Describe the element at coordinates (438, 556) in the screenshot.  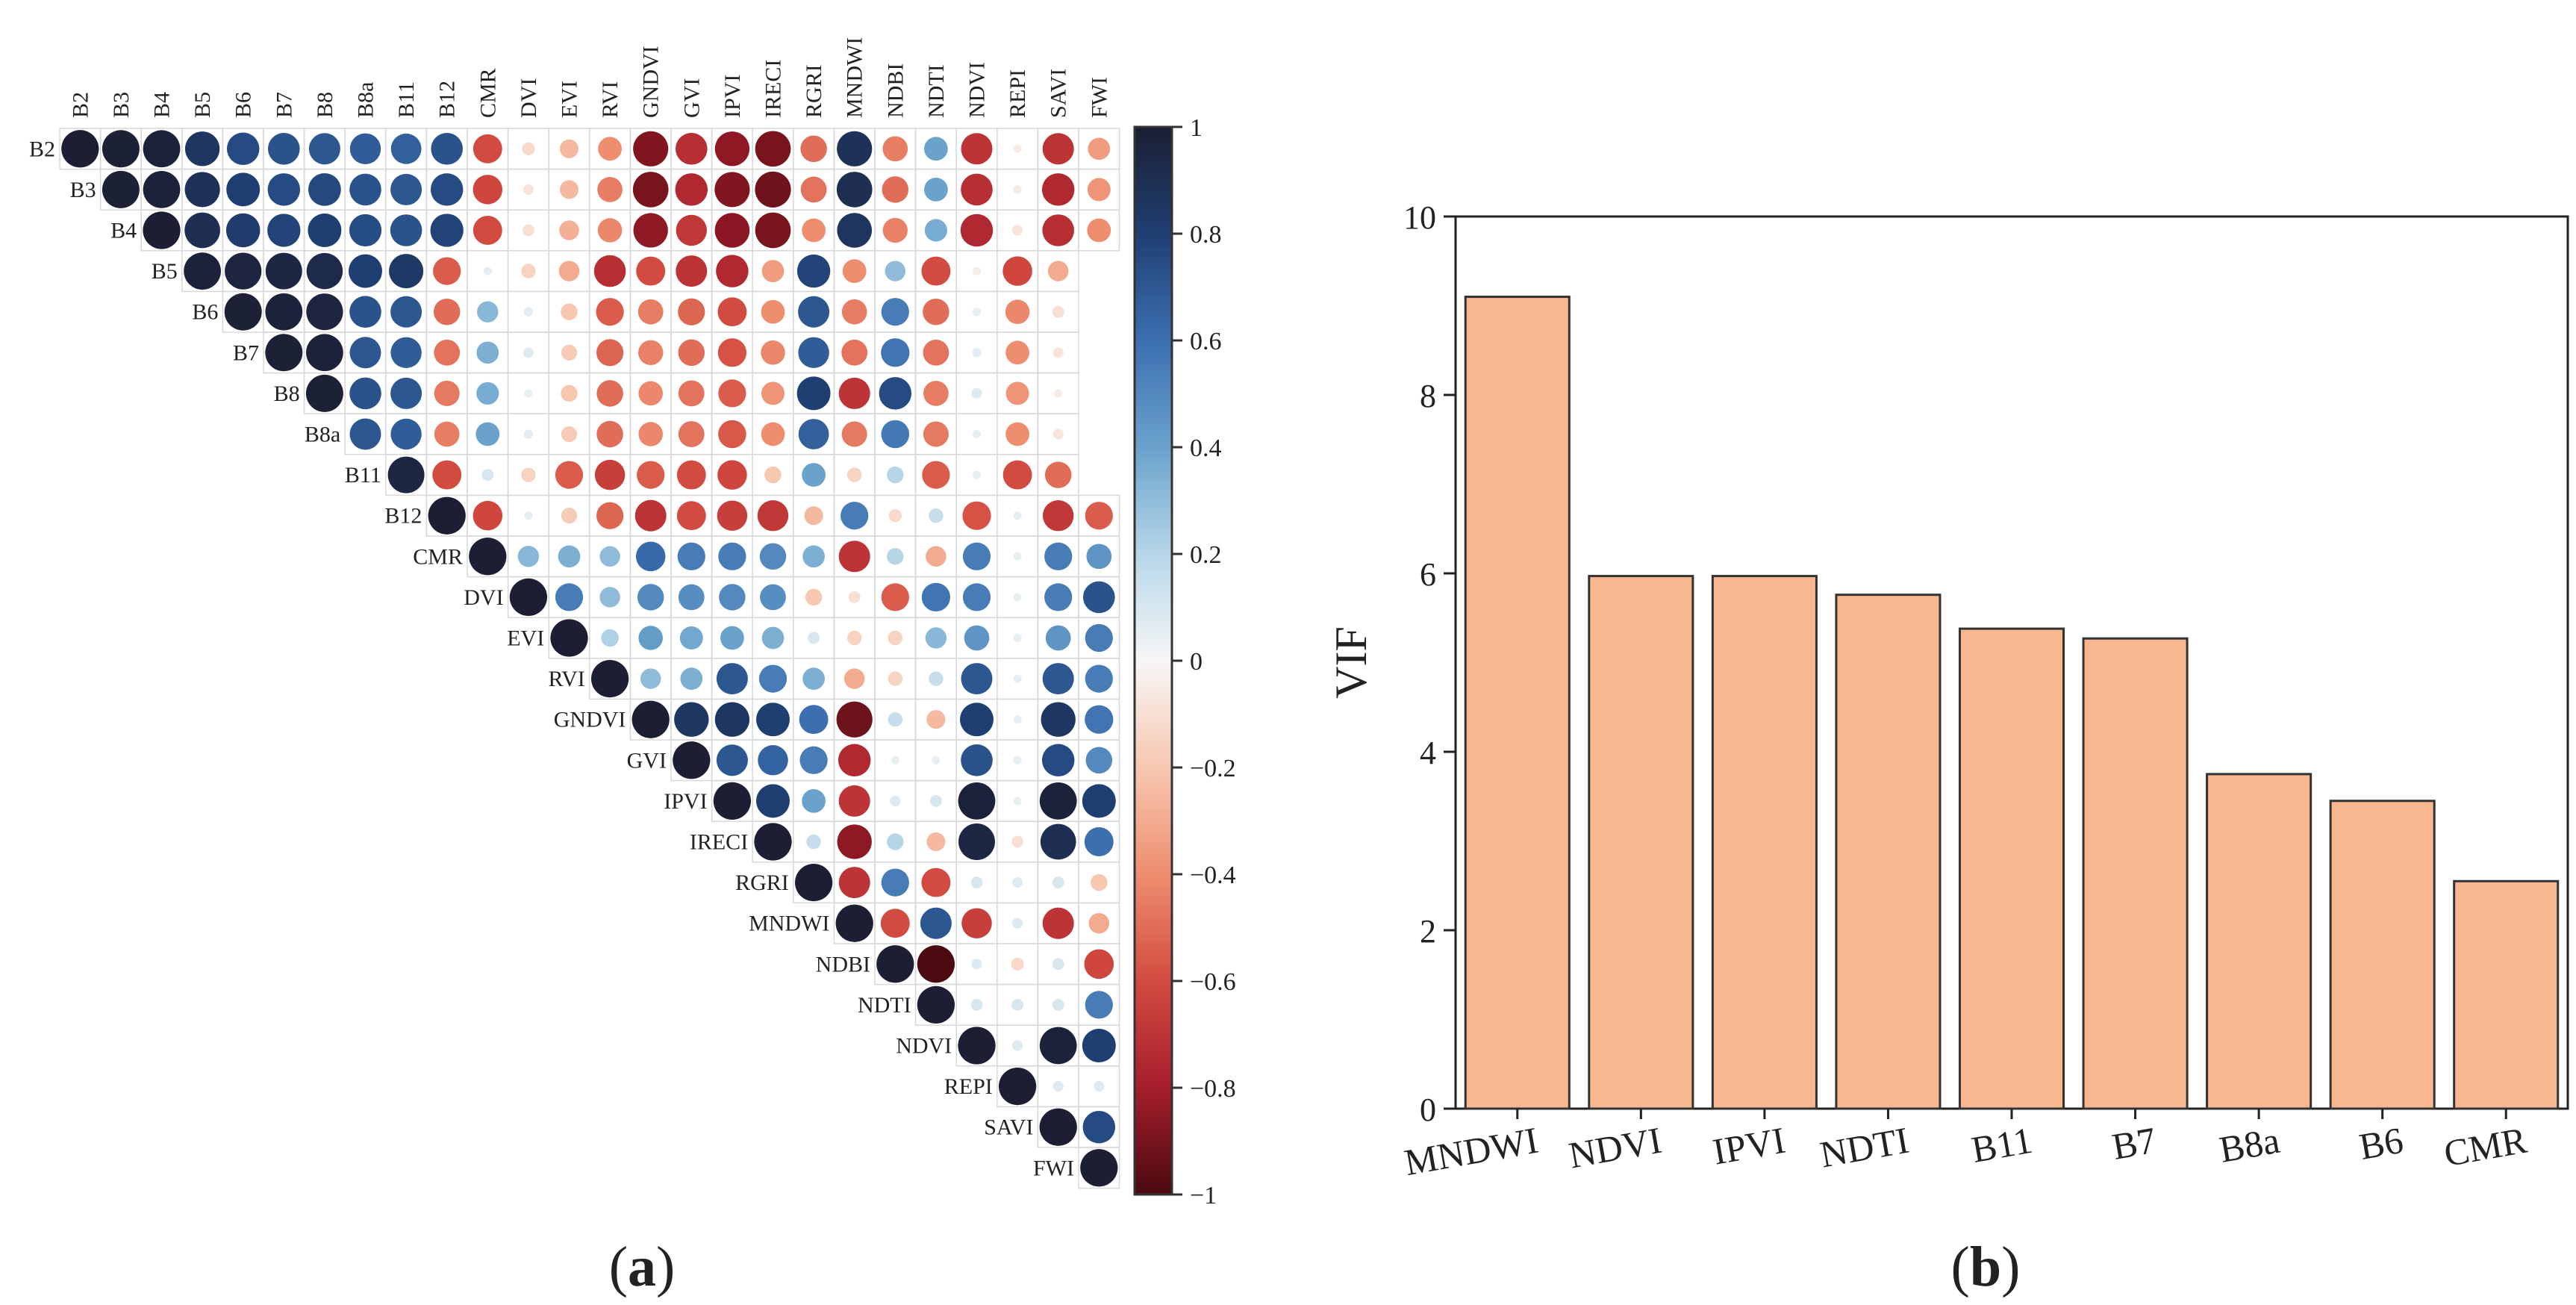
I see `heatmap-row-label: CMR` at that location.